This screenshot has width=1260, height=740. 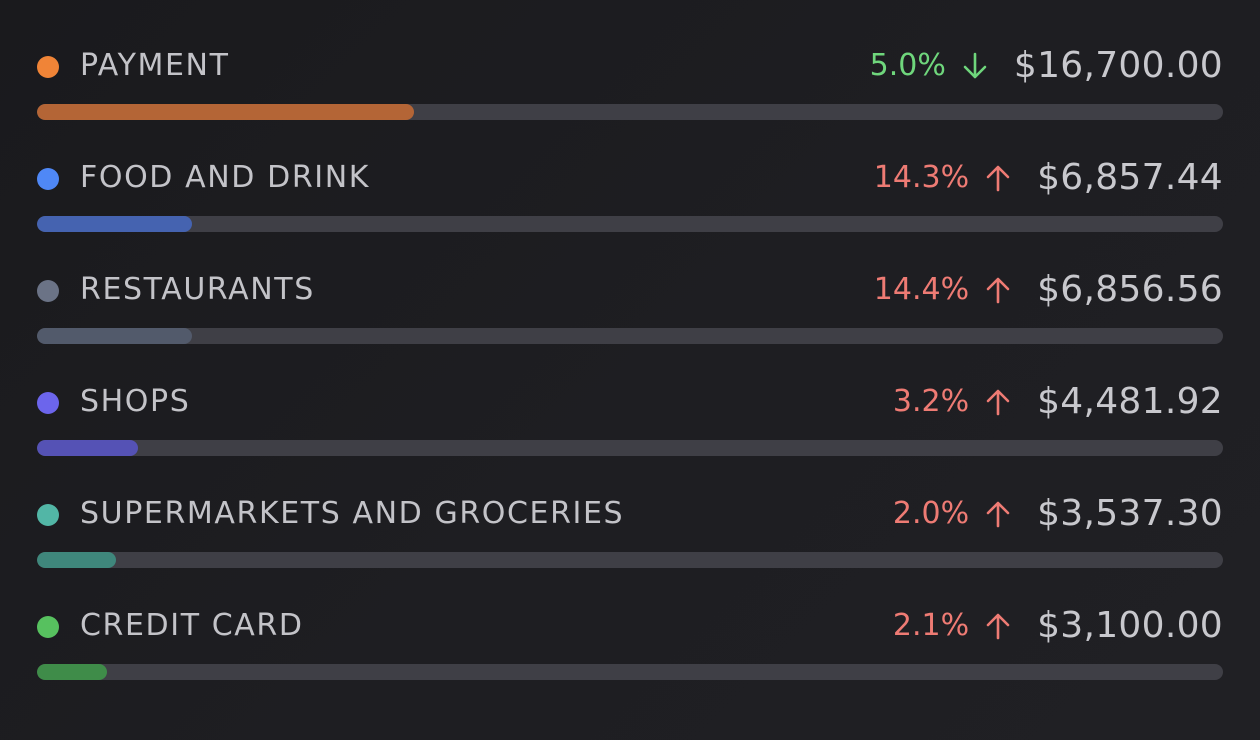 What do you see at coordinates (1130, 625) in the screenshot?
I see `category-amount: $3,100.00` at bounding box center [1130, 625].